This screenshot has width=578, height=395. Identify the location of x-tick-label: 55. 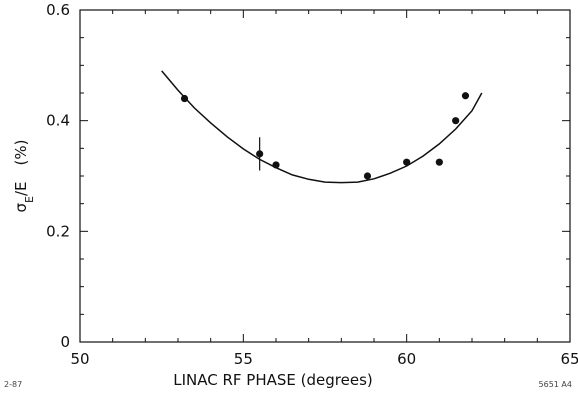
(243, 359).